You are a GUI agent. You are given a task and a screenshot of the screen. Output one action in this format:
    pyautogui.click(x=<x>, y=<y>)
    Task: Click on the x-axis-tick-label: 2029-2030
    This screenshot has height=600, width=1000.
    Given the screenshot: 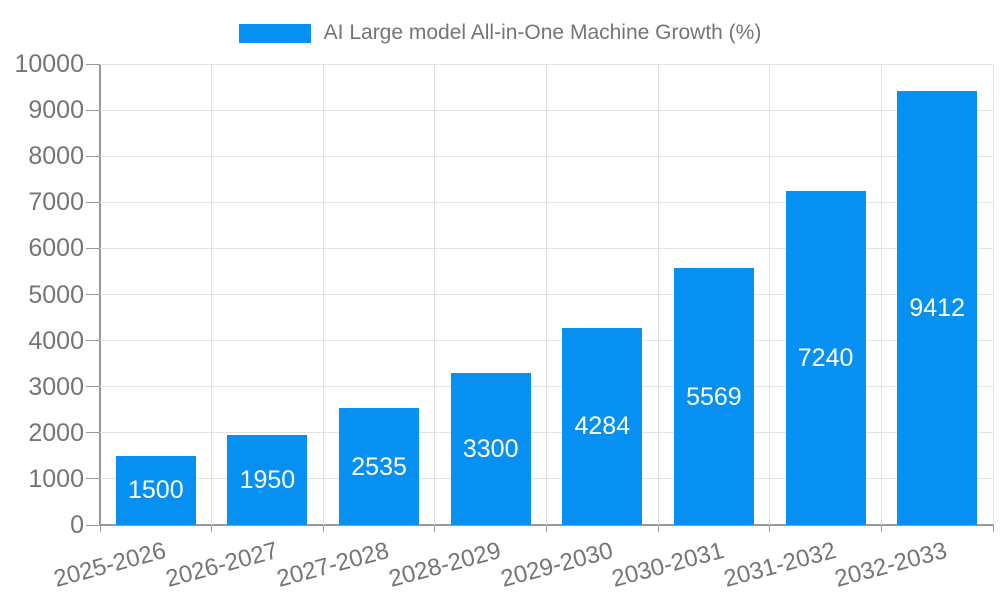 What is the action you would take?
    pyautogui.click(x=556, y=565)
    